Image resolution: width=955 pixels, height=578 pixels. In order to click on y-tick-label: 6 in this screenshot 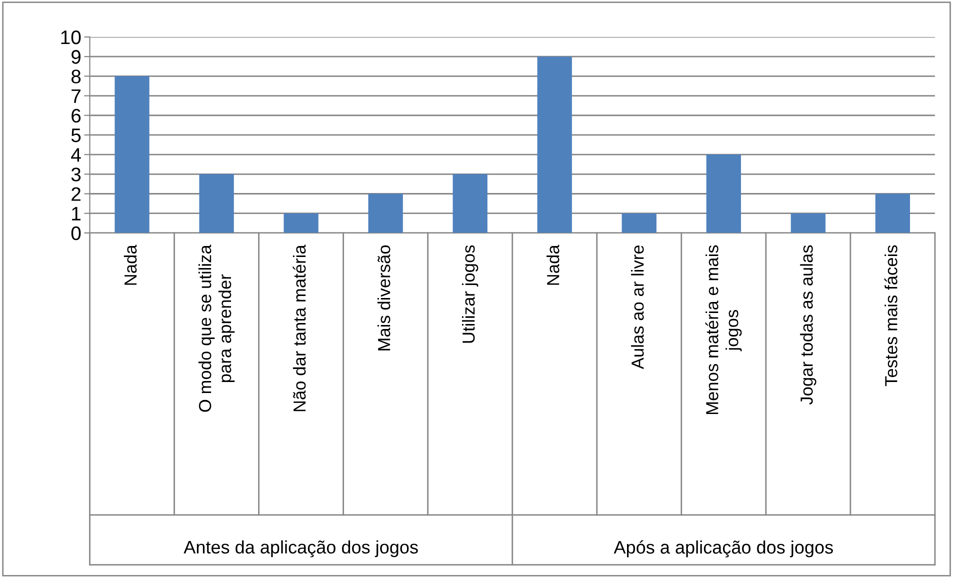, I will do `click(76, 115)`.